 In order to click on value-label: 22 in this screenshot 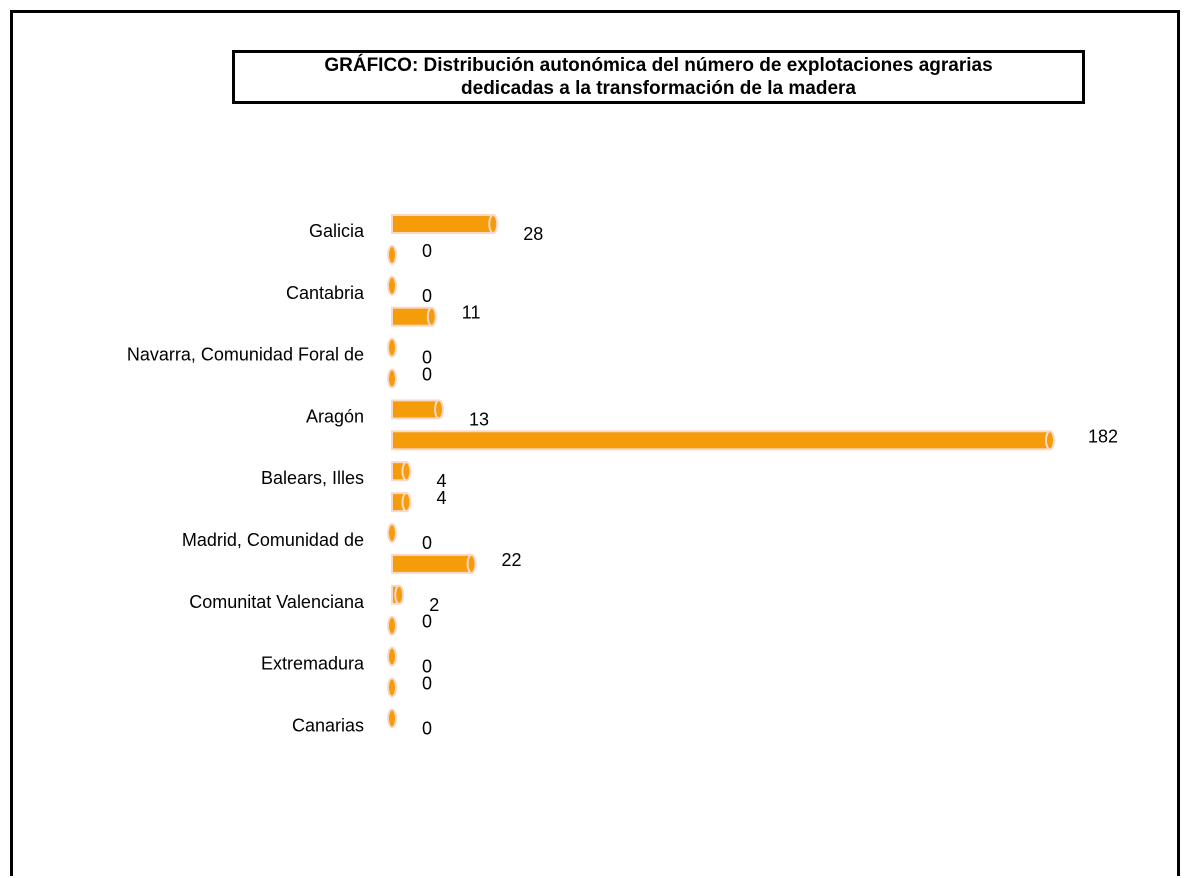, I will do `click(512, 560)`.